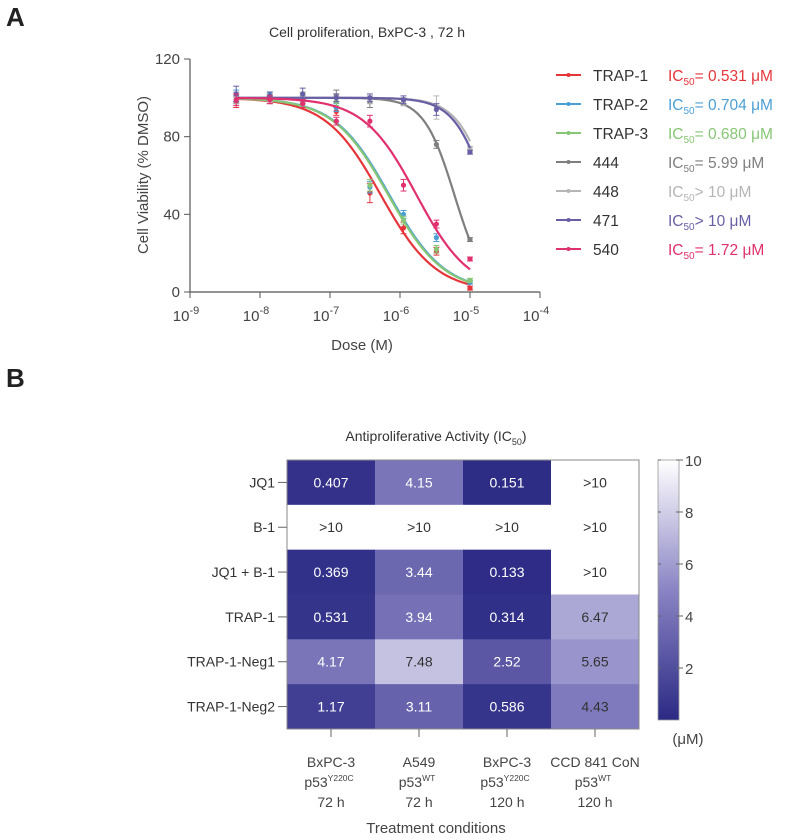  I want to click on heatmap-cell: 3.94, so click(419, 617).